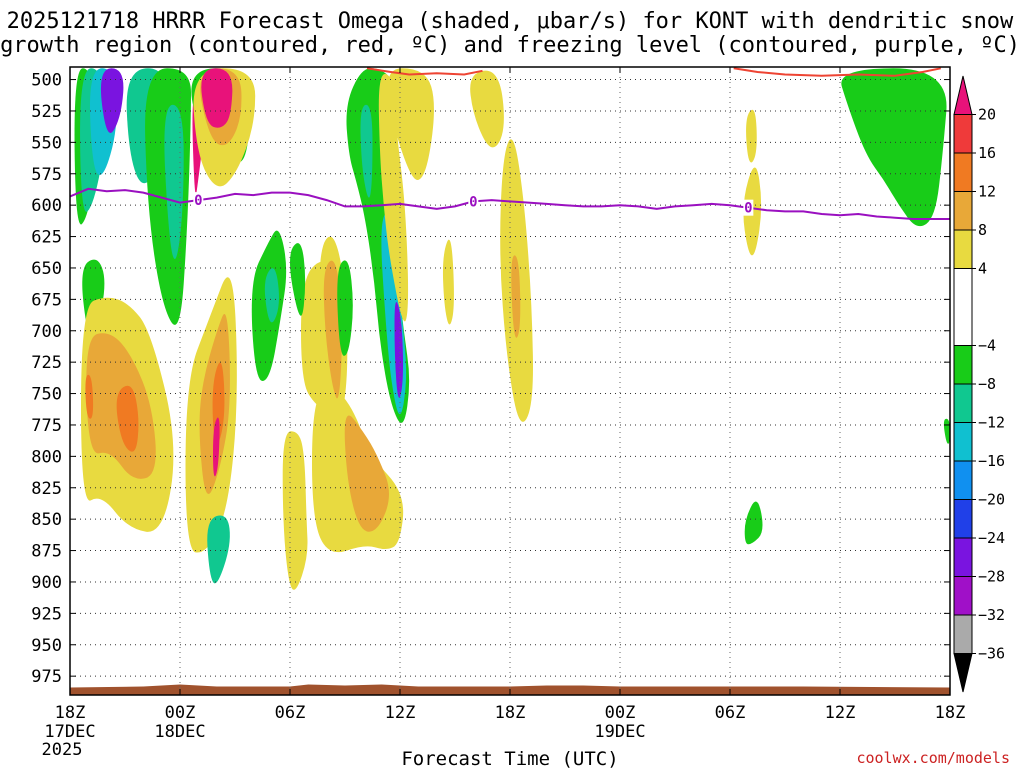 The image size is (1024, 768). Describe the element at coordinates (62, 750) in the screenshot. I see `x-tick-year: 2025` at that location.